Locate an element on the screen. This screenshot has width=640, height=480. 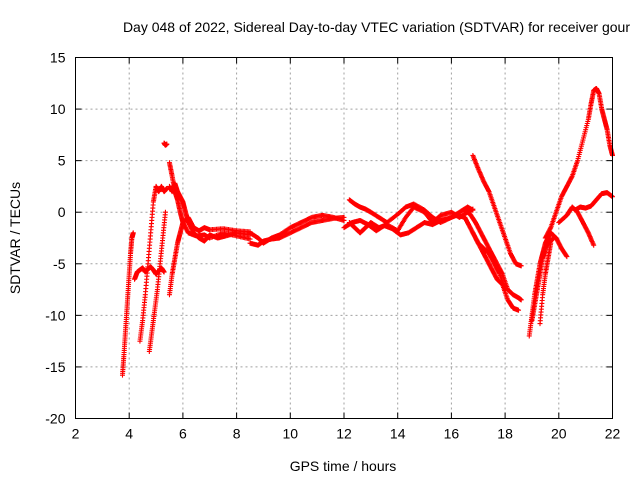
series-track-o is located at coordinates (493, 255).